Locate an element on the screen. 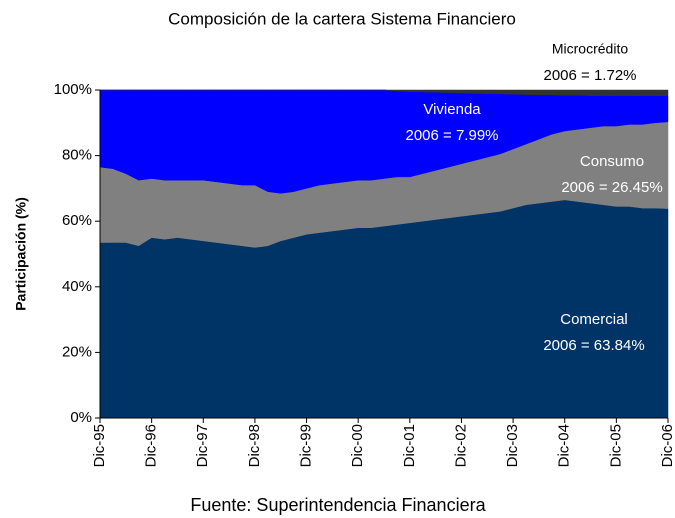 This screenshot has height=518, width=675. x-tick-label: Dic-06 is located at coordinates (667, 445).